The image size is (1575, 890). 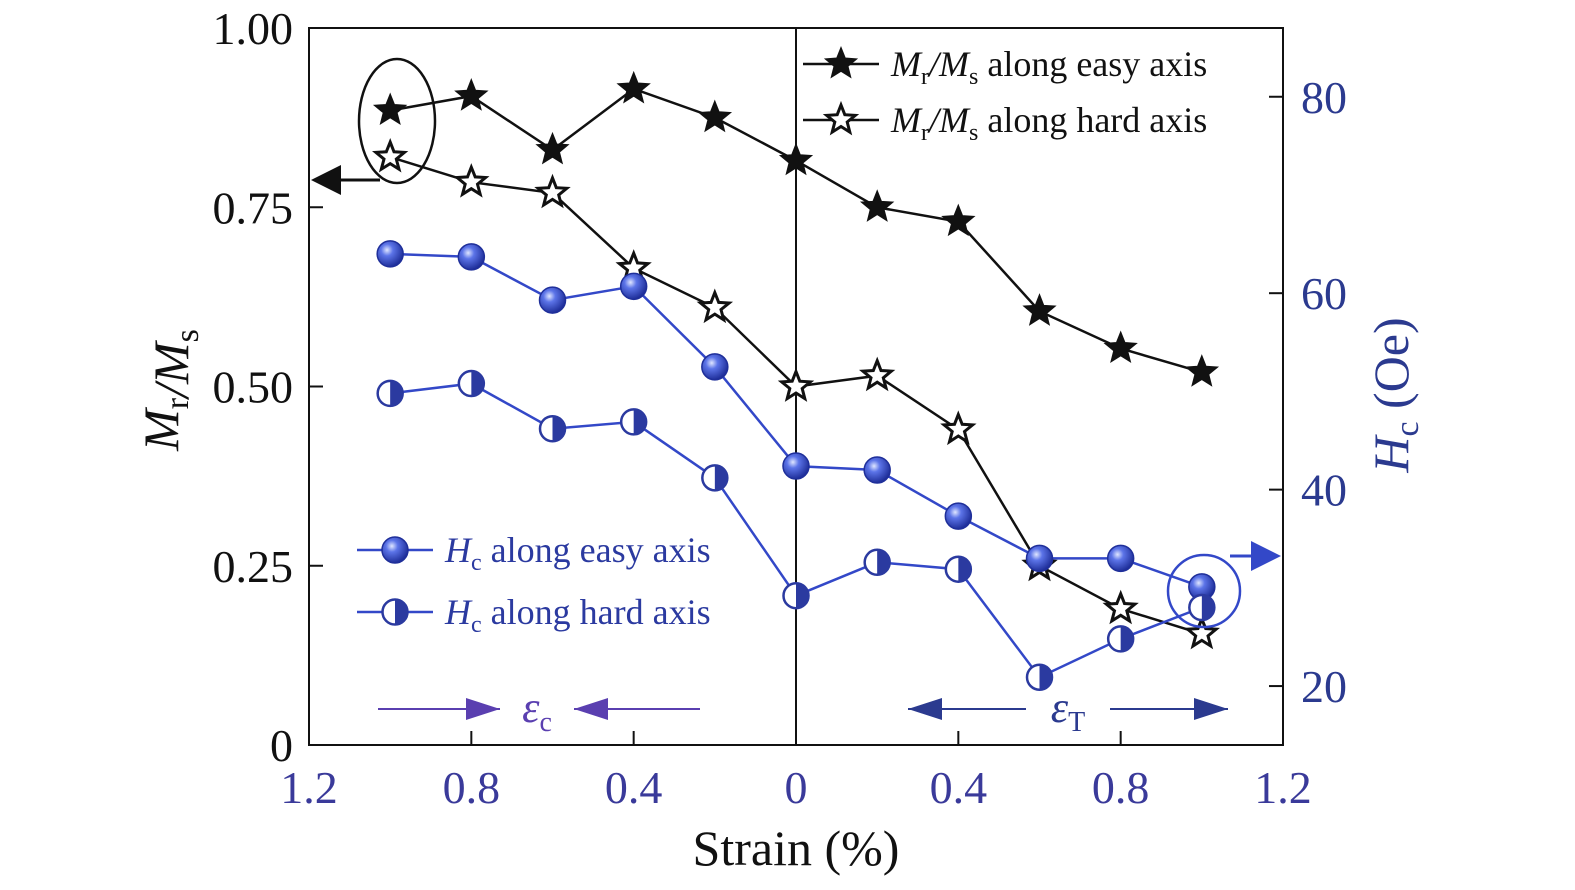 What do you see at coordinates (637, 709) in the screenshot?
I see `compressive-arrow-left` at bounding box center [637, 709].